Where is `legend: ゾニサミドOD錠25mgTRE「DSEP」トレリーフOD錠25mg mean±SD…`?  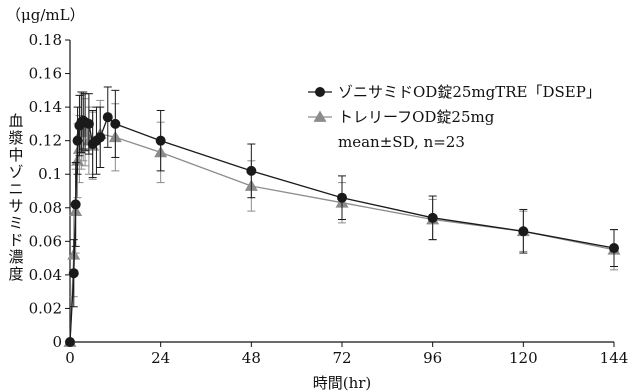 legend: ゾニサミドOD錠25mgTRE「DSEP」トレリーフOD錠25mg mean±SD… is located at coordinates (454, 117).